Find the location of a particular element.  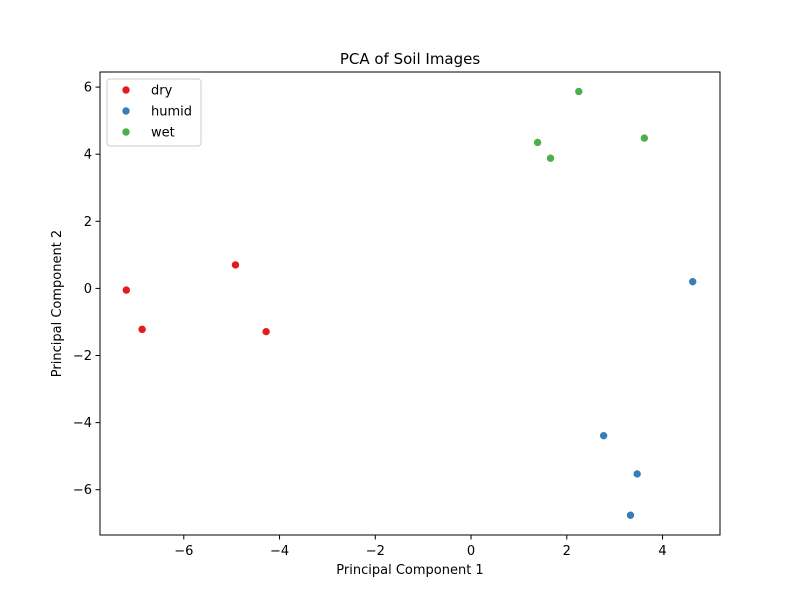

legend-box is located at coordinates (154, 112).